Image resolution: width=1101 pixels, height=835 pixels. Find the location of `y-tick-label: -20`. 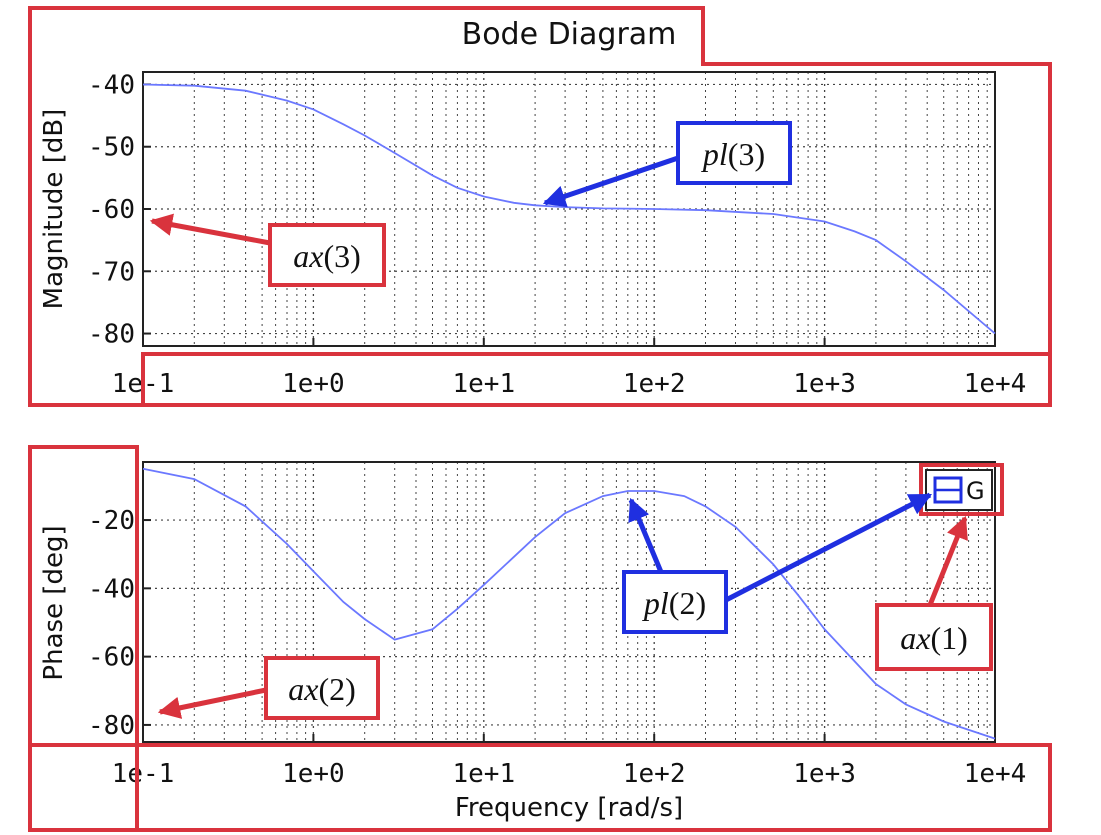

y-tick-label: -20 is located at coordinates (111, 521).